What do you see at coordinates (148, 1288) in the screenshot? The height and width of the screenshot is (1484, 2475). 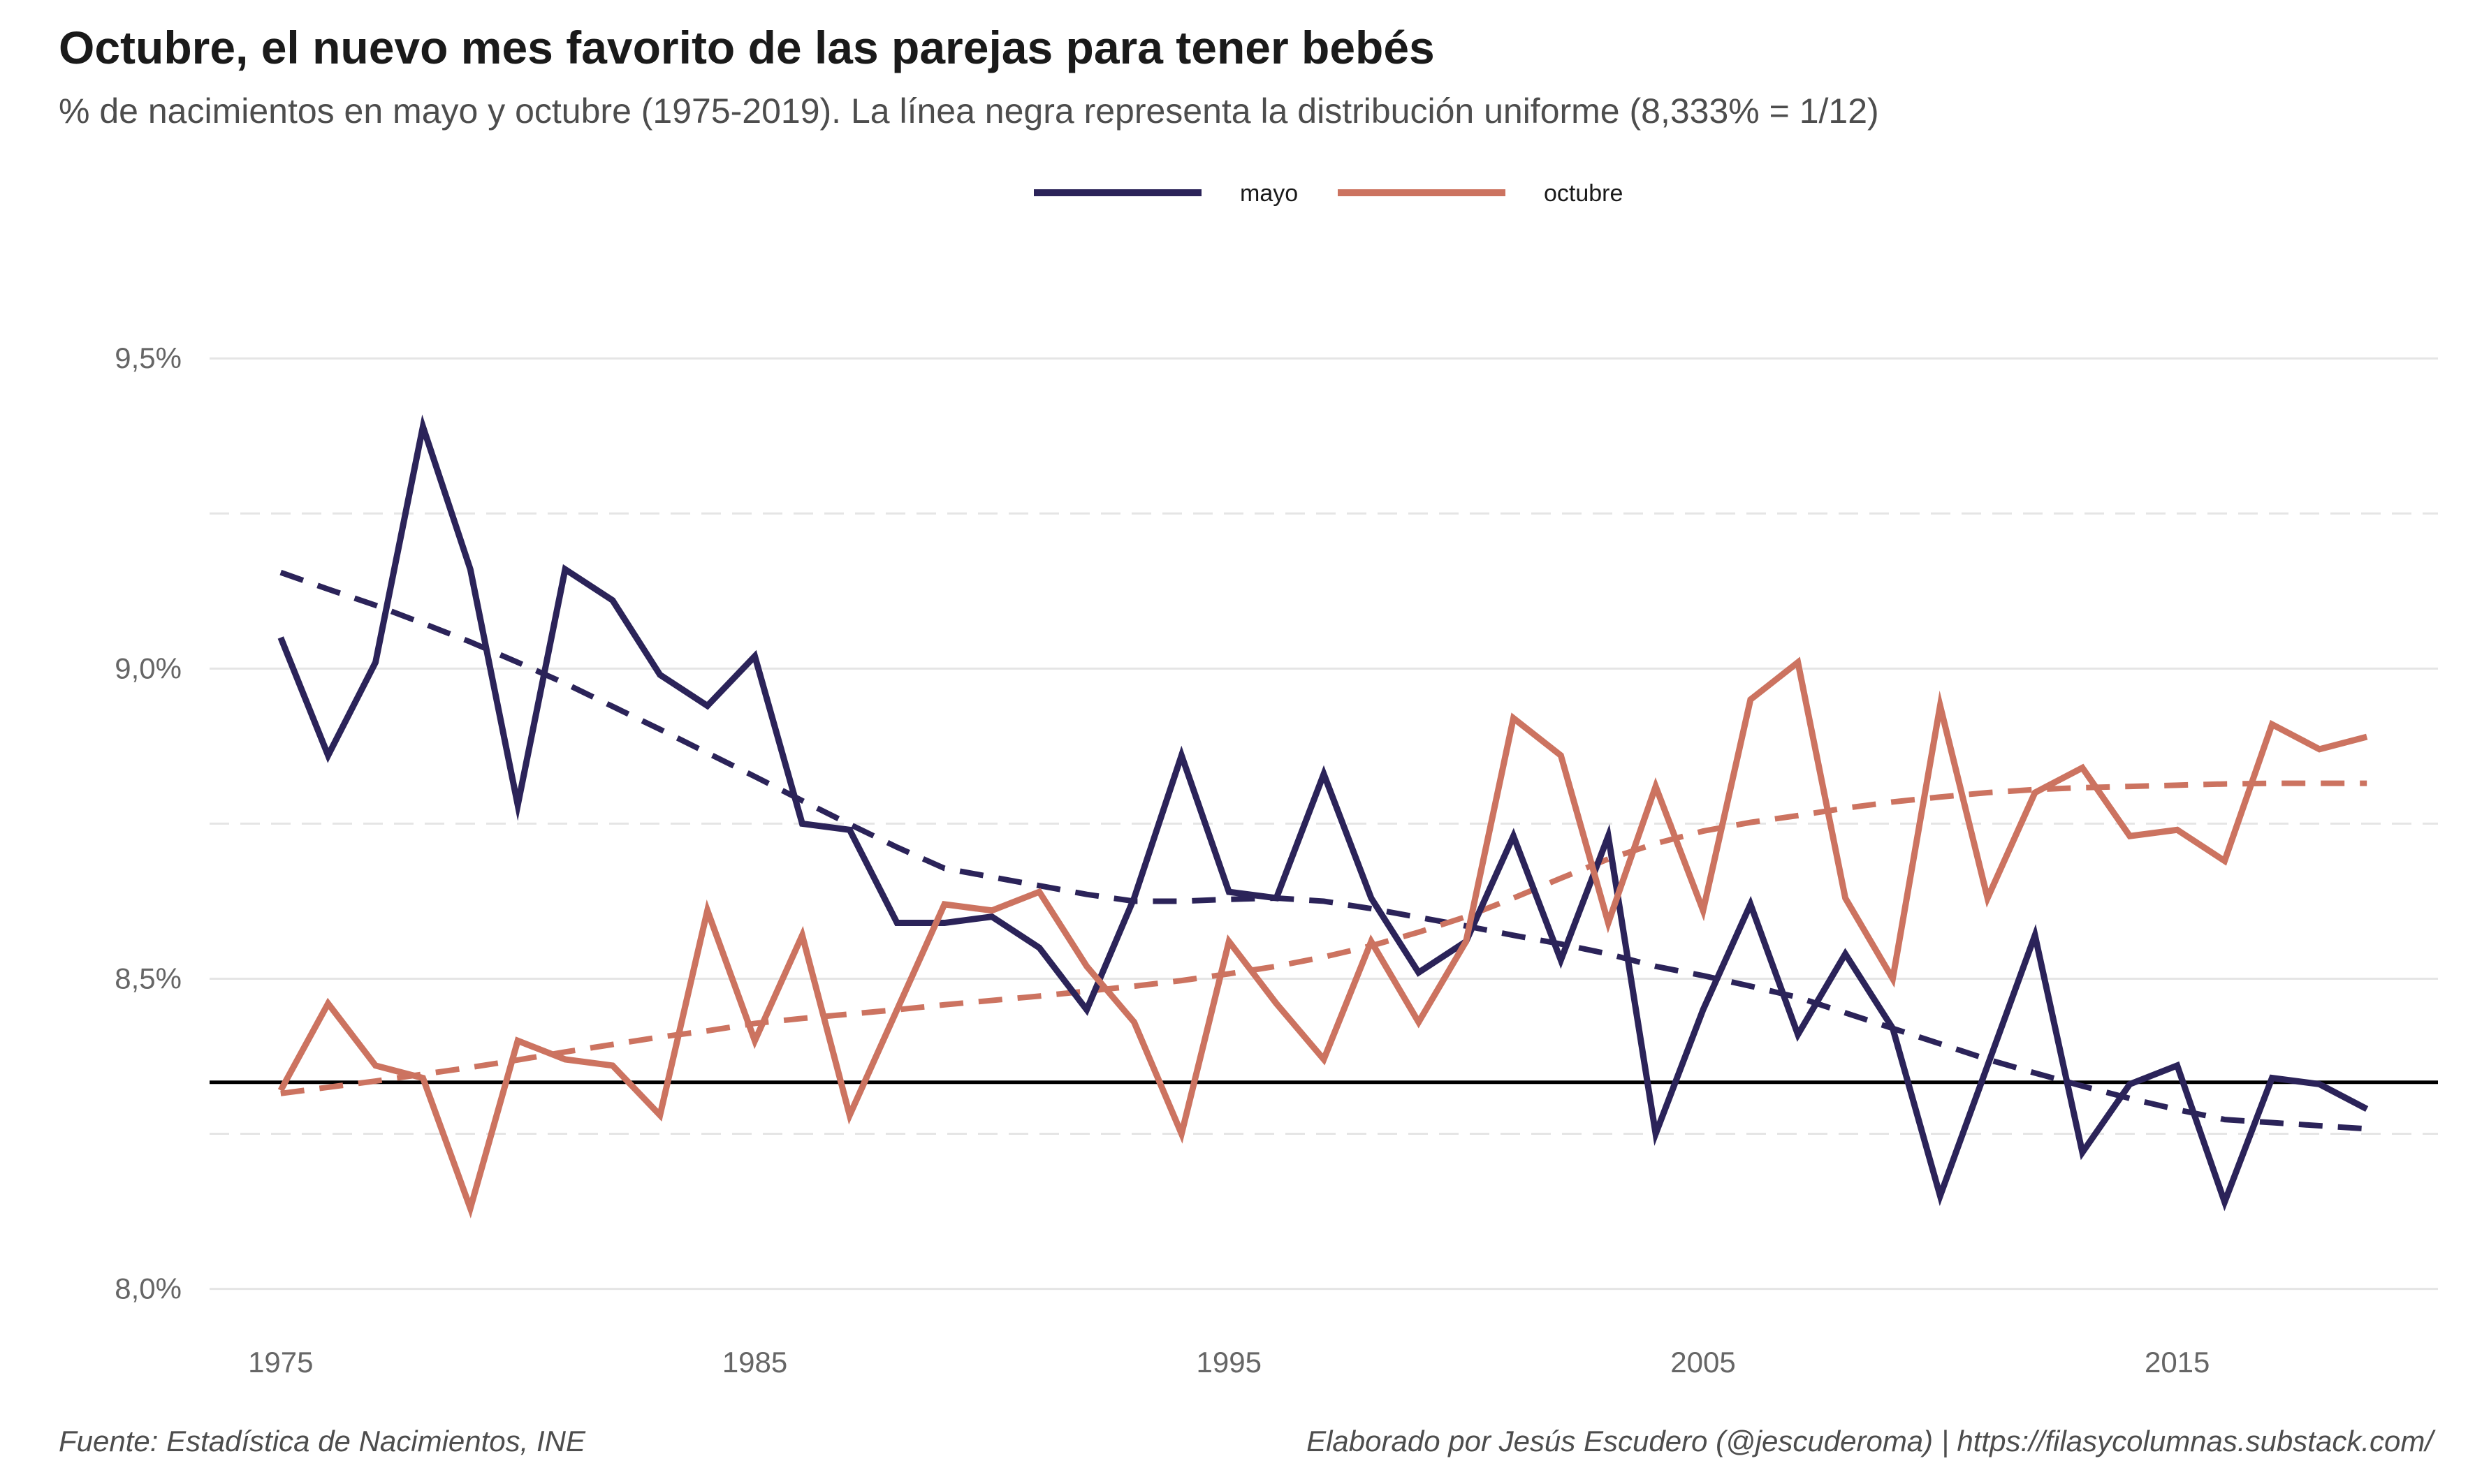 I see `y-tick-label: 8,0%` at bounding box center [148, 1288].